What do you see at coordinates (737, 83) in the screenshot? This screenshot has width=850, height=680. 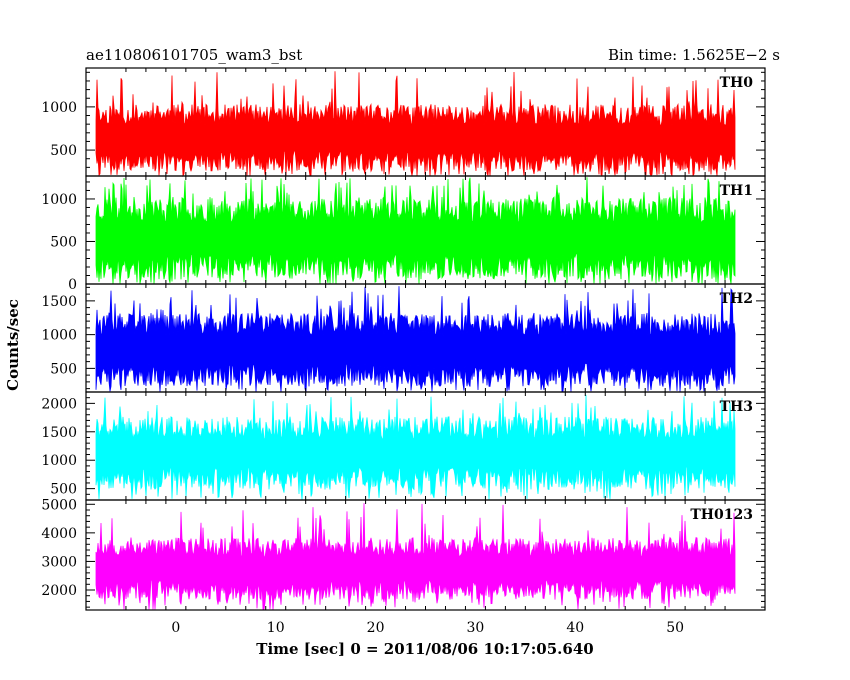 I see `panel-label: TH0` at bounding box center [737, 83].